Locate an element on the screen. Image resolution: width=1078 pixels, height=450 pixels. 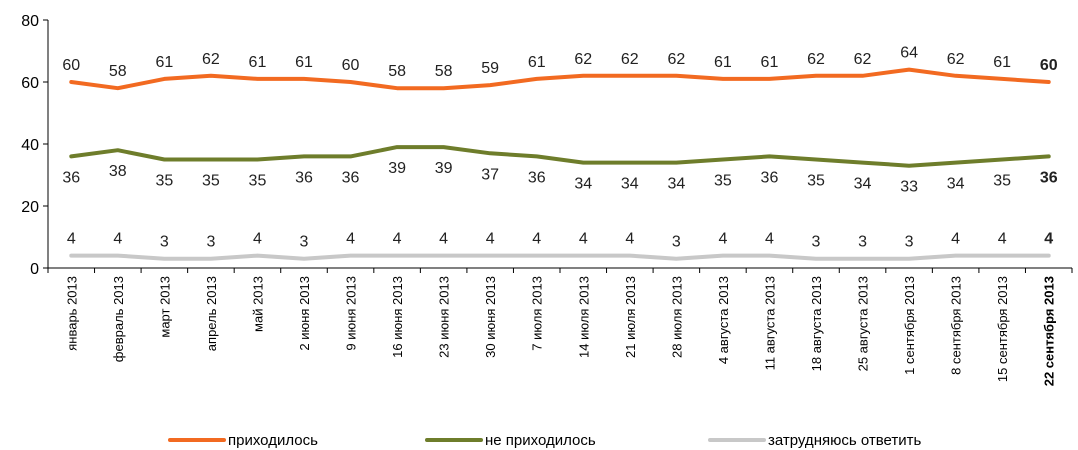
y-tick-label: 40 is located at coordinates (30, 145).